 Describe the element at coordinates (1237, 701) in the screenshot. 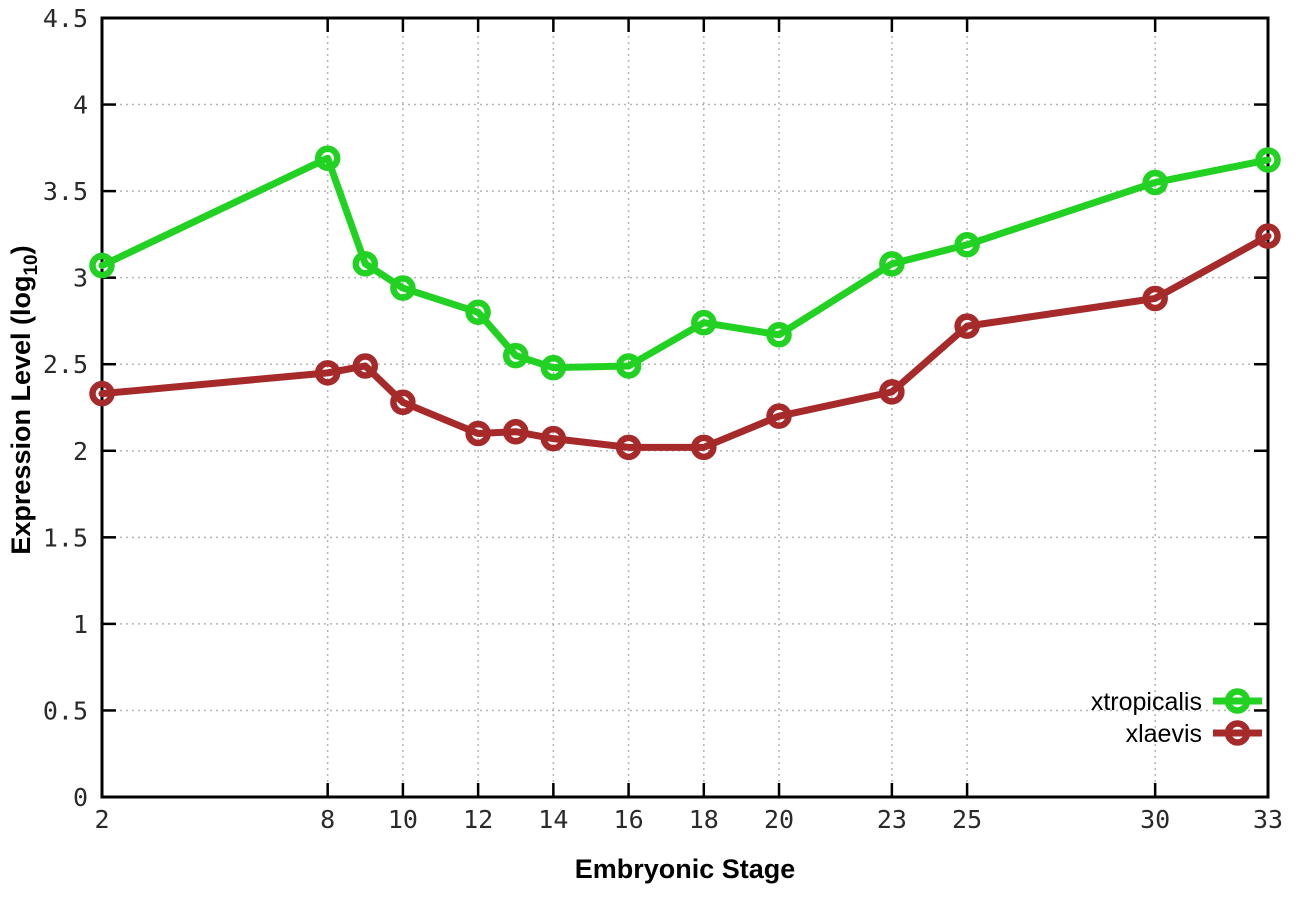

I see `legend-marker-xtropicalis` at that location.